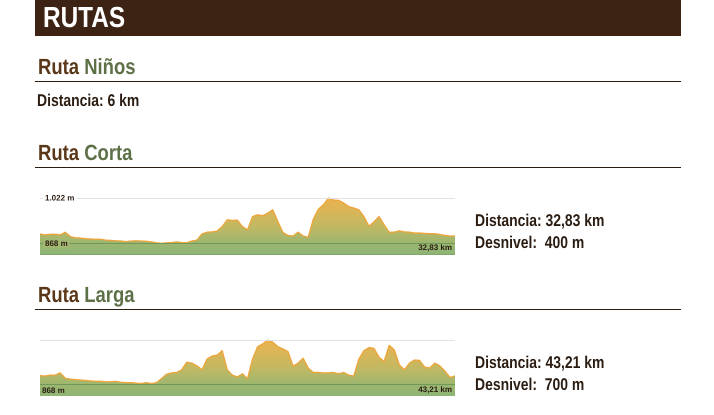  Describe the element at coordinates (84, 18) in the screenshot. I see `text: RUTAS` at that location.